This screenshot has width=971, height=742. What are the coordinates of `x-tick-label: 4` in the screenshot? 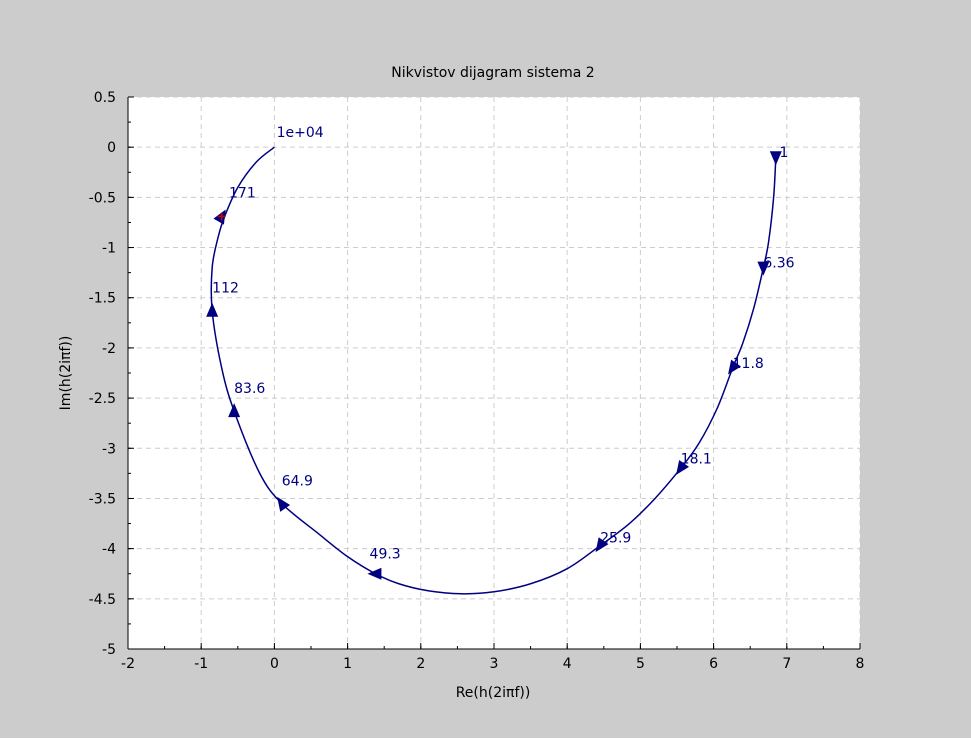 It's located at (567, 664).